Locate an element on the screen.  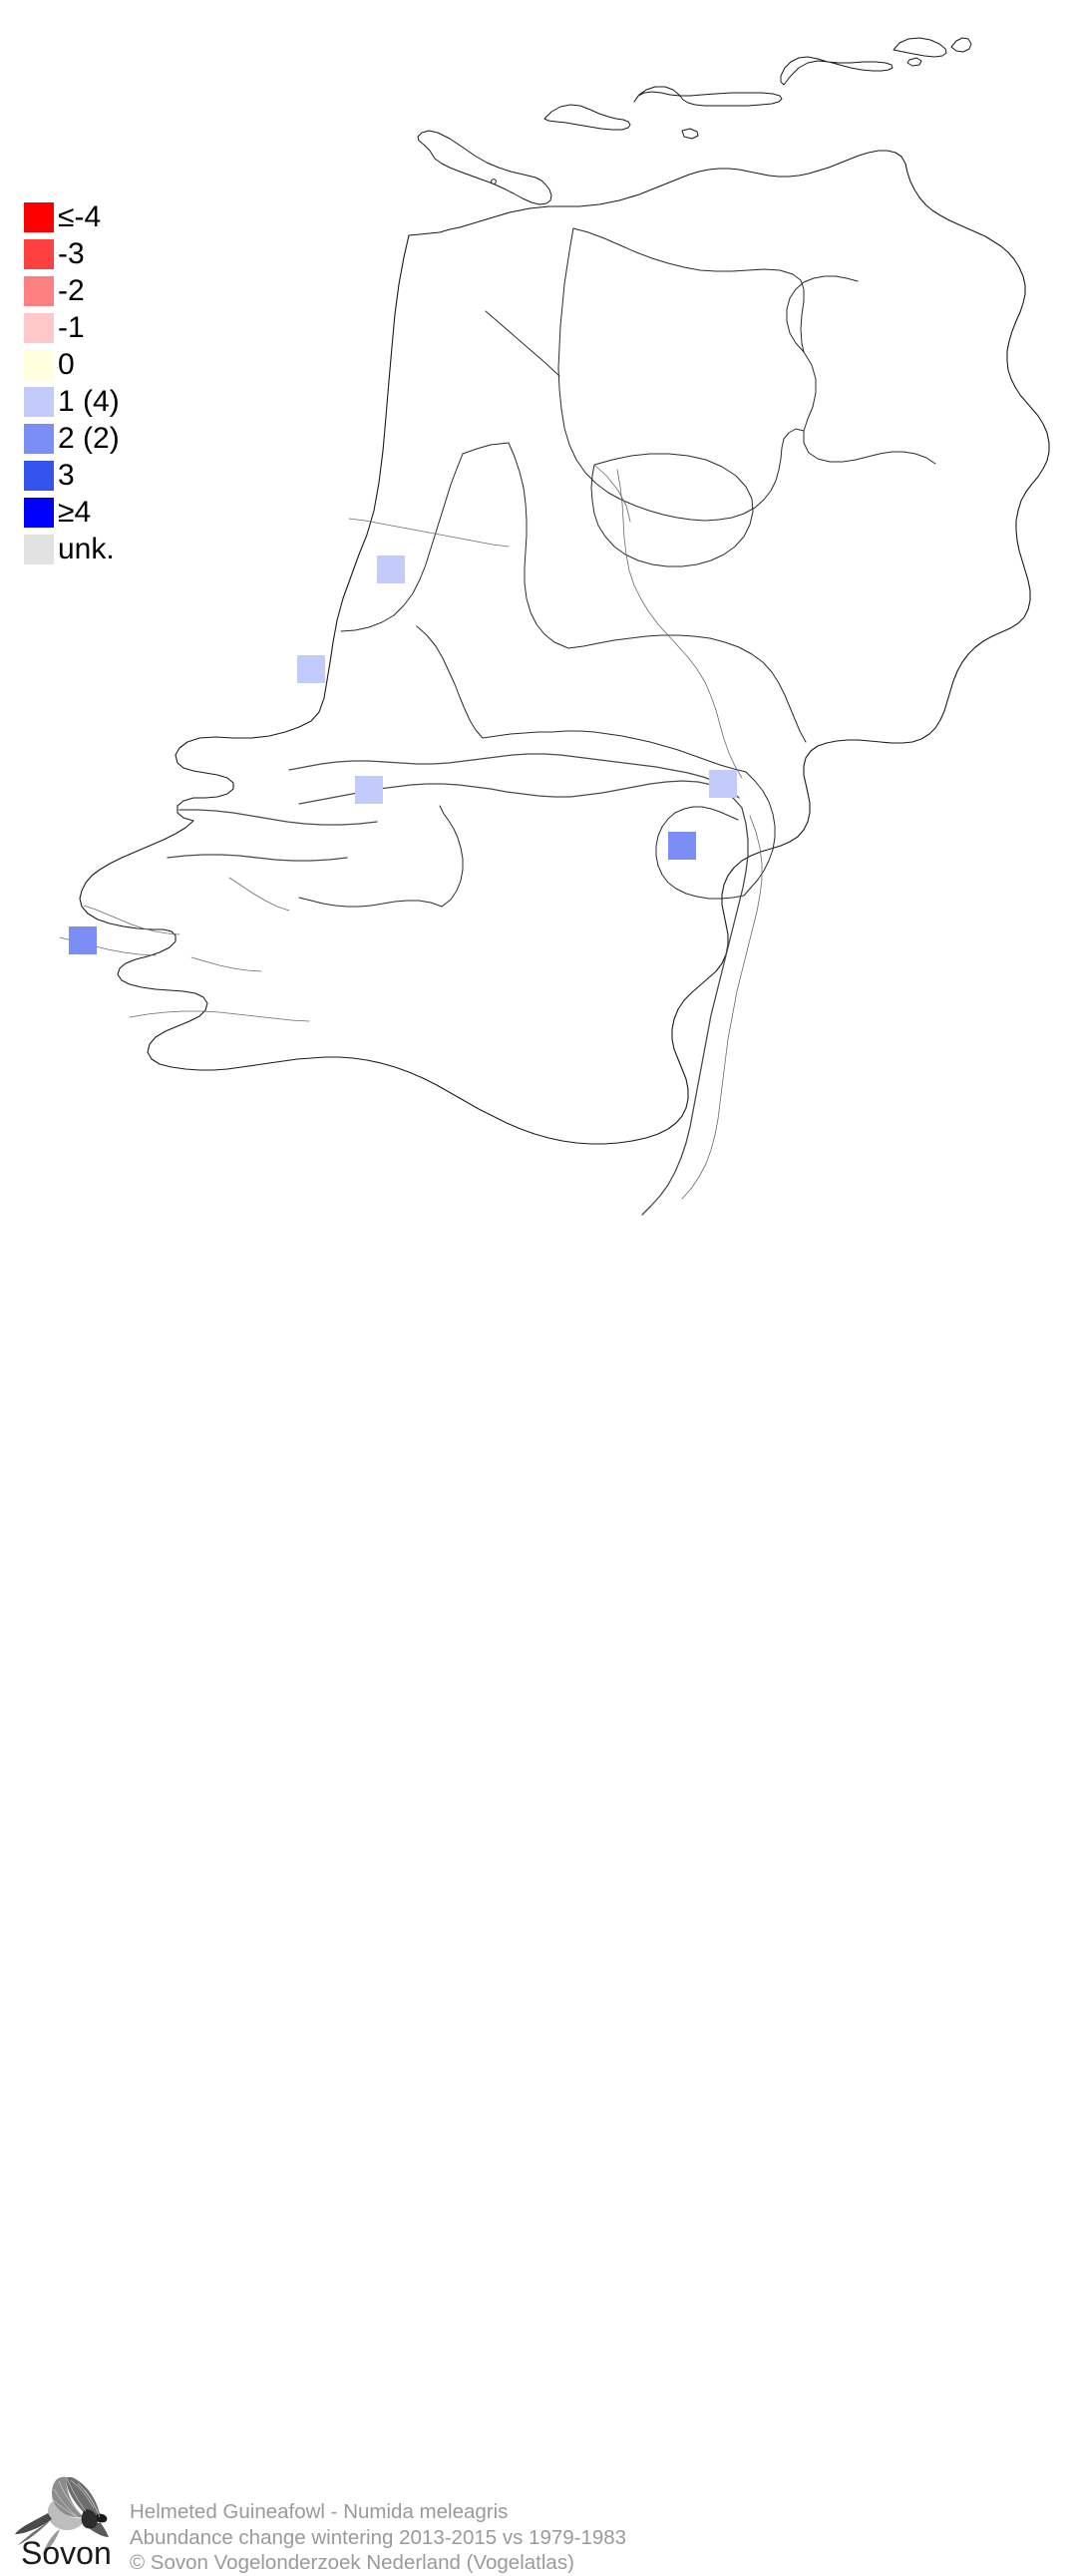
boundary-flevoland is located at coordinates (672, 510).